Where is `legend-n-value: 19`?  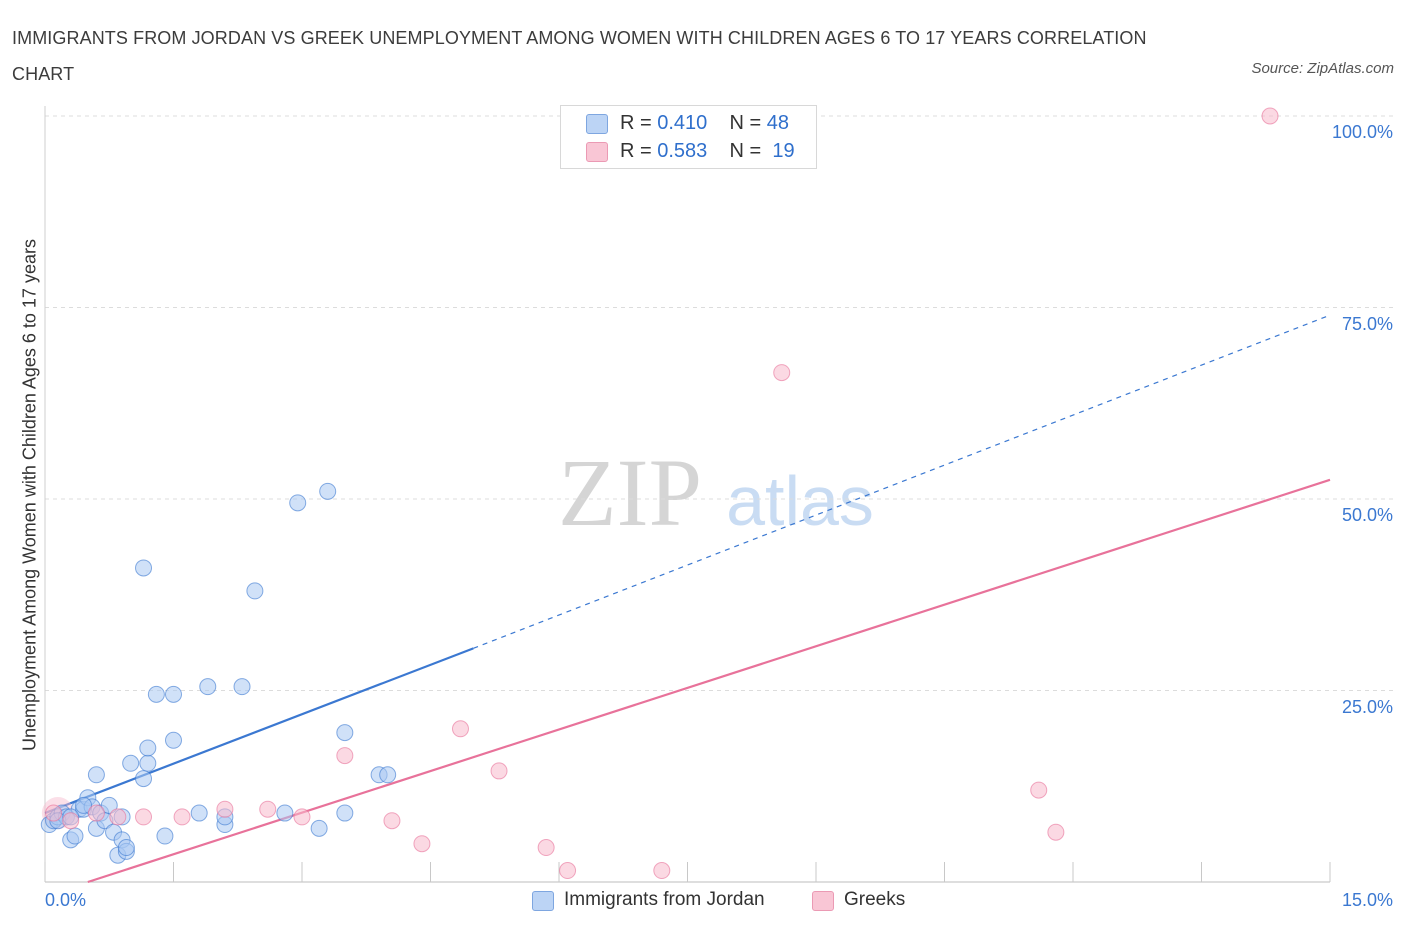
legend-n-value: 19 is located at coordinates (783, 151).